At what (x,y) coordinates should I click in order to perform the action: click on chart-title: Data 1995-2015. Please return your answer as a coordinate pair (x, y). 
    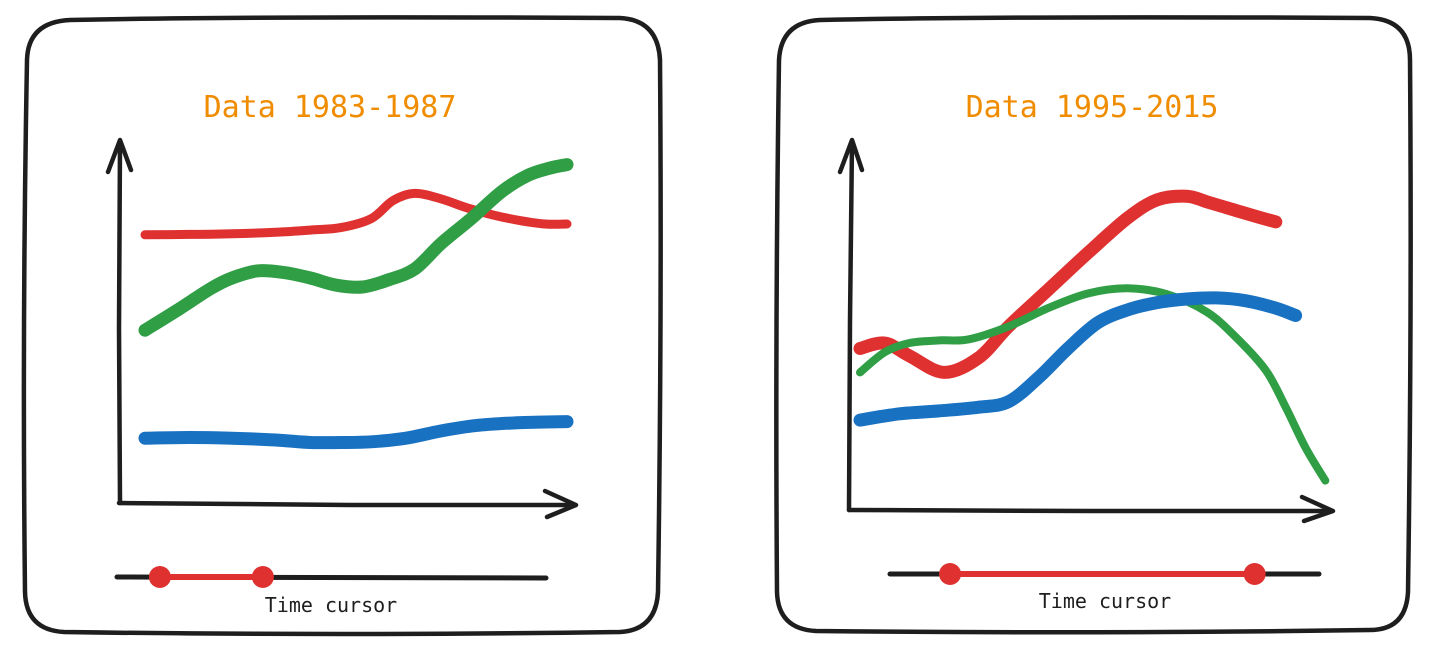
    Looking at the image, I should click on (1092, 107).